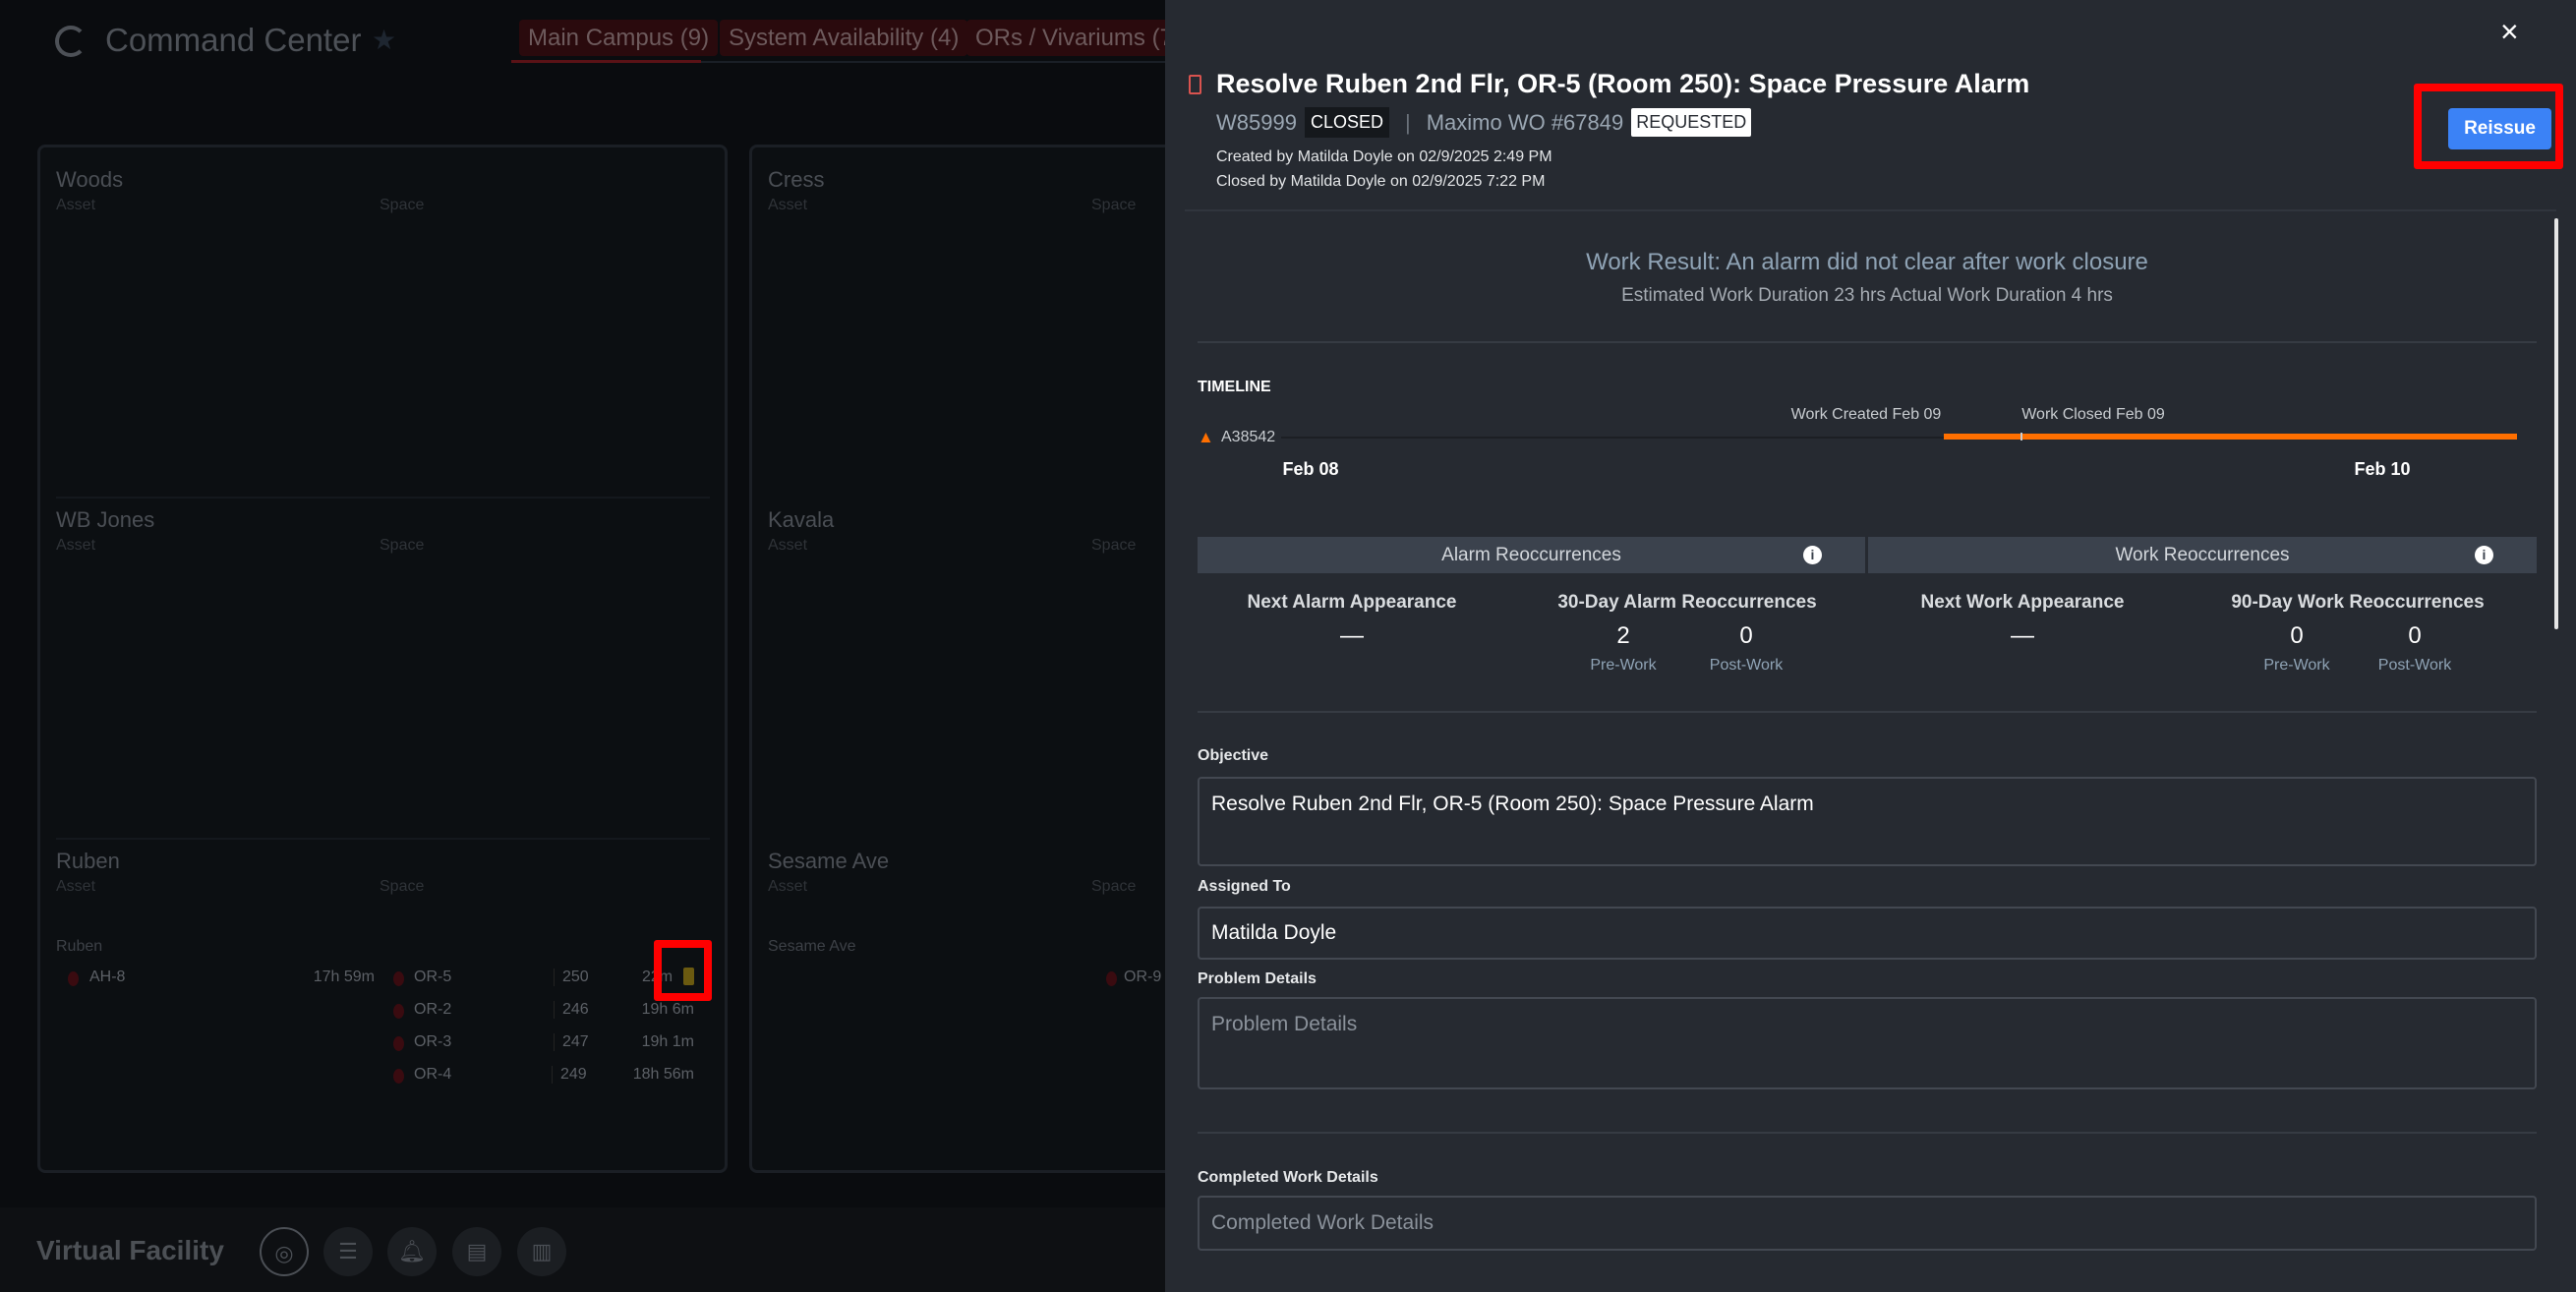 This screenshot has height=1292, width=2576. Describe the element at coordinates (90, 179) in the screenshot. I see `section-title: Woods` at that location.